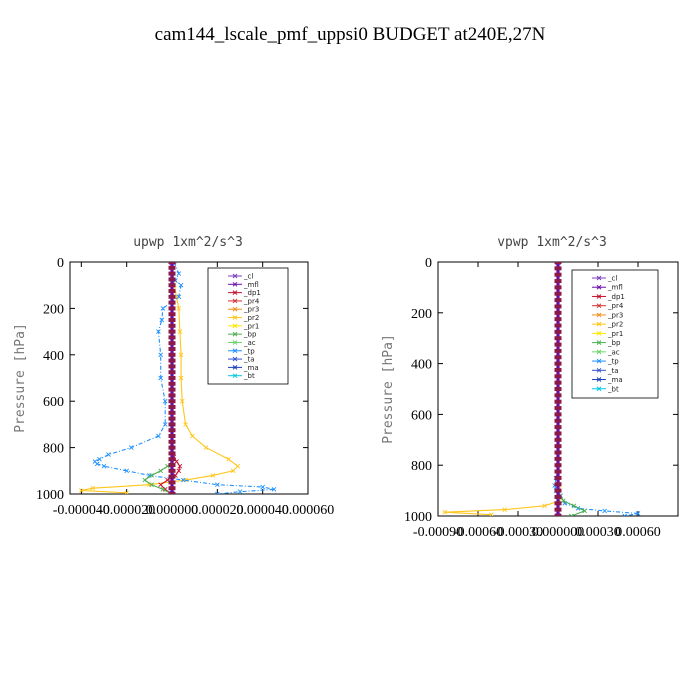 Image resolution: width=700 pixels, height=700 pixels. Describe the element at coordinates (217, 510) in the screenshot. I see `x-tick-label: 0.000020` at that location.